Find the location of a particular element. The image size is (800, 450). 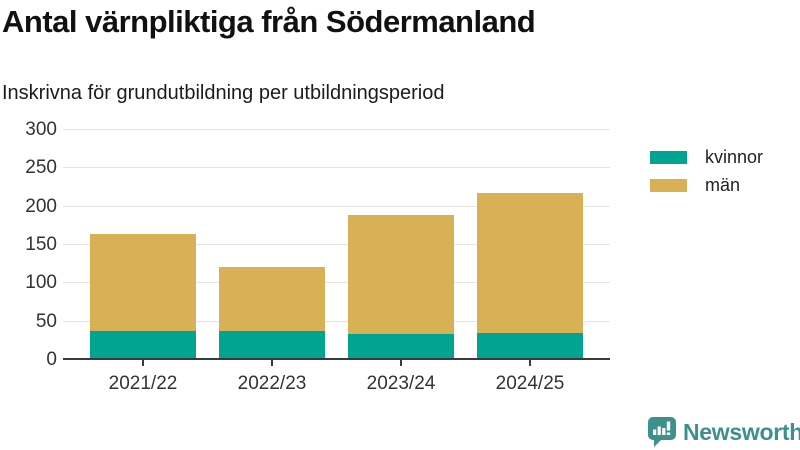

bar-2022/23 is located at coordinates (272, 313).